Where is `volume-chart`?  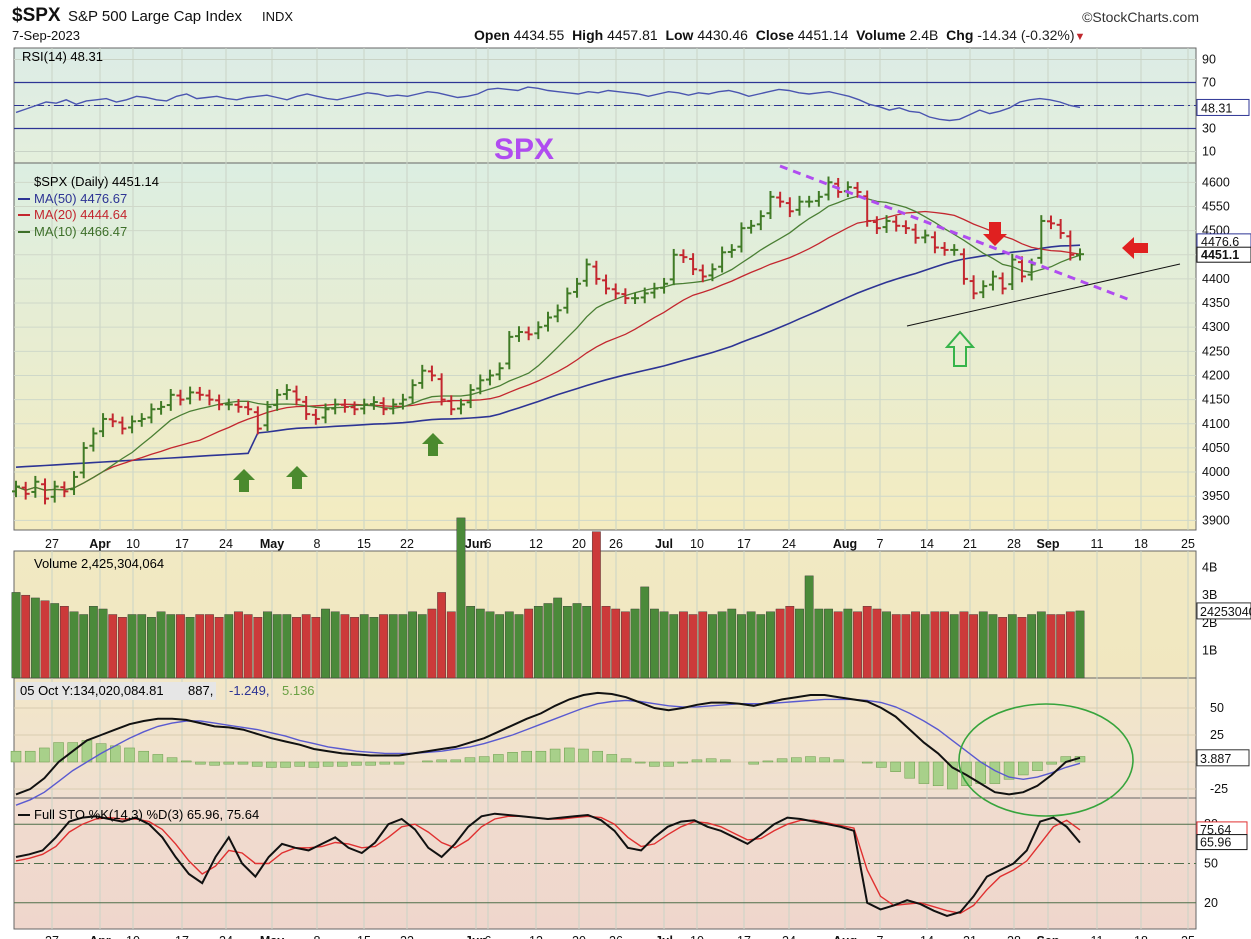 volume-chart is located at coordinates (548, 598).